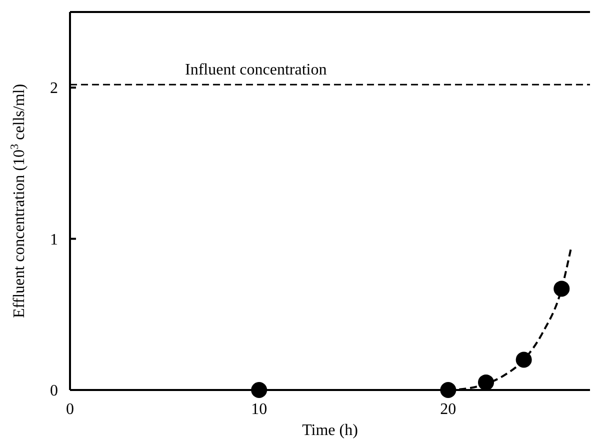 The image size is (595, 445). I want to click on x-axis-title: Time (h), so click(330, 430).